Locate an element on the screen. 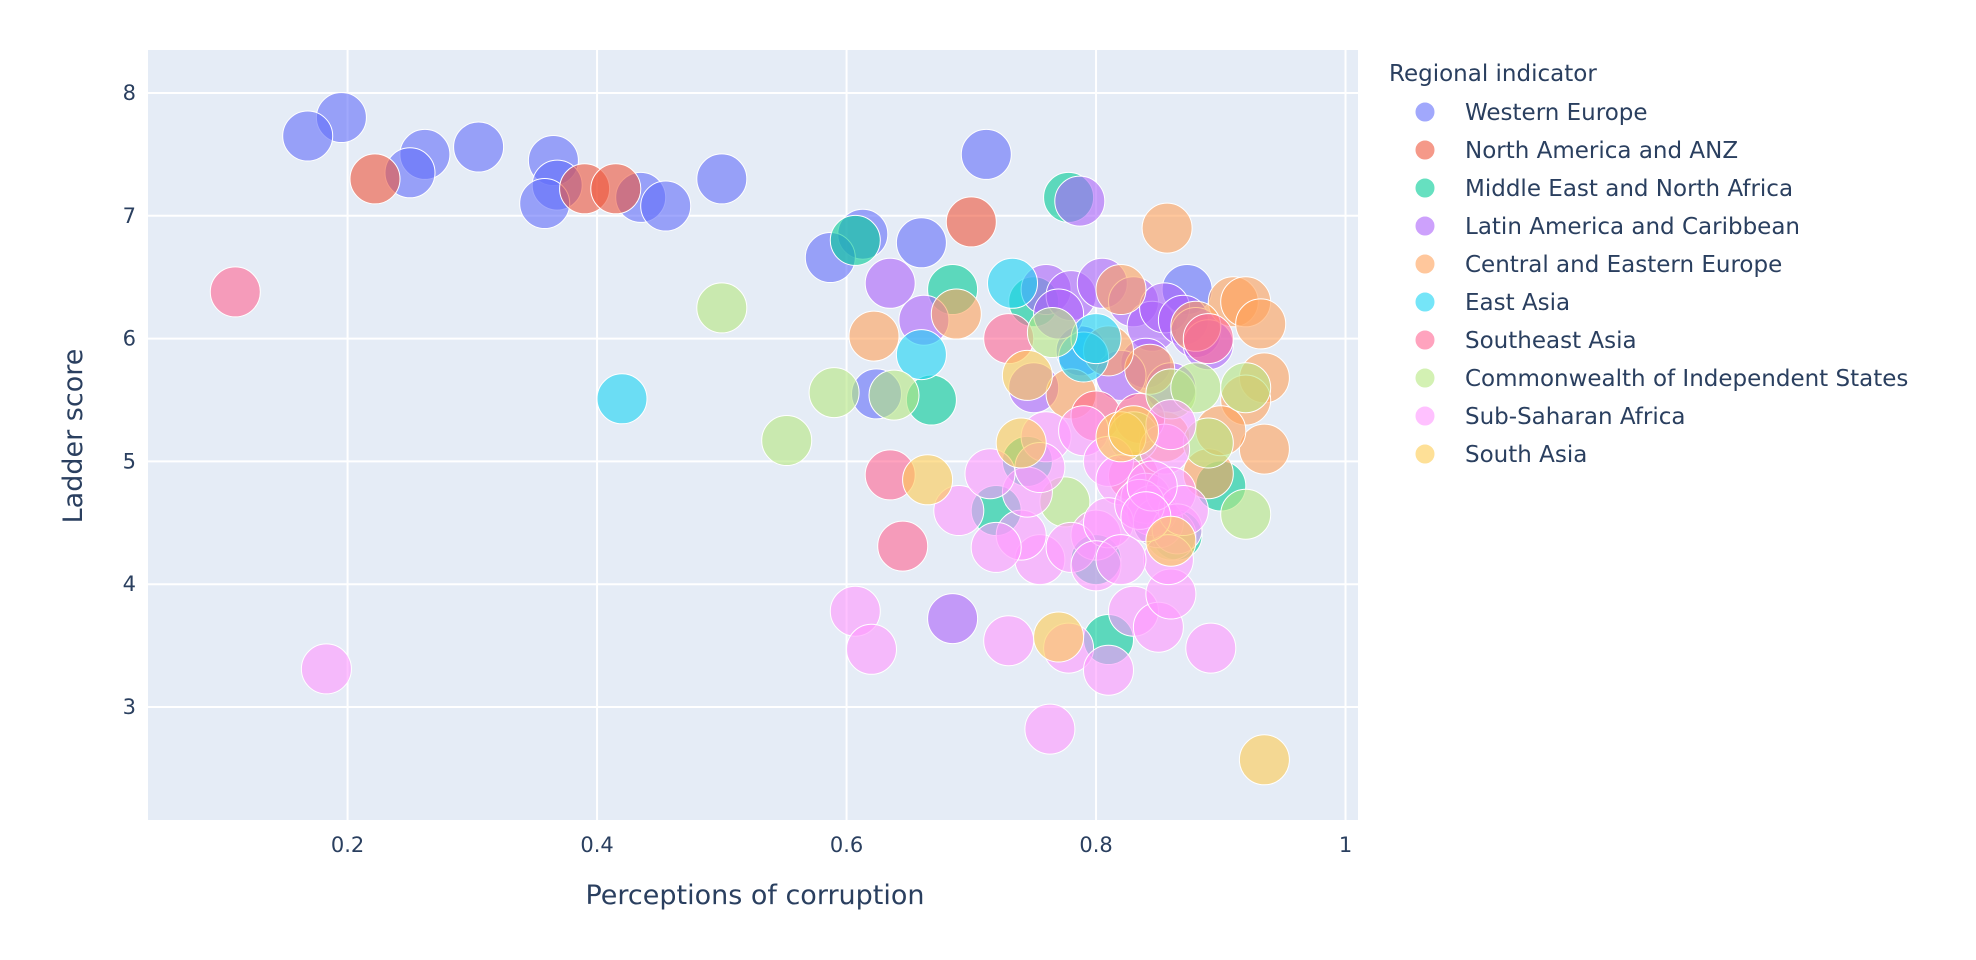 This screenshot has height=960, width=1976. y-axis-title: Ladder score is located at coordinates (73, 436).